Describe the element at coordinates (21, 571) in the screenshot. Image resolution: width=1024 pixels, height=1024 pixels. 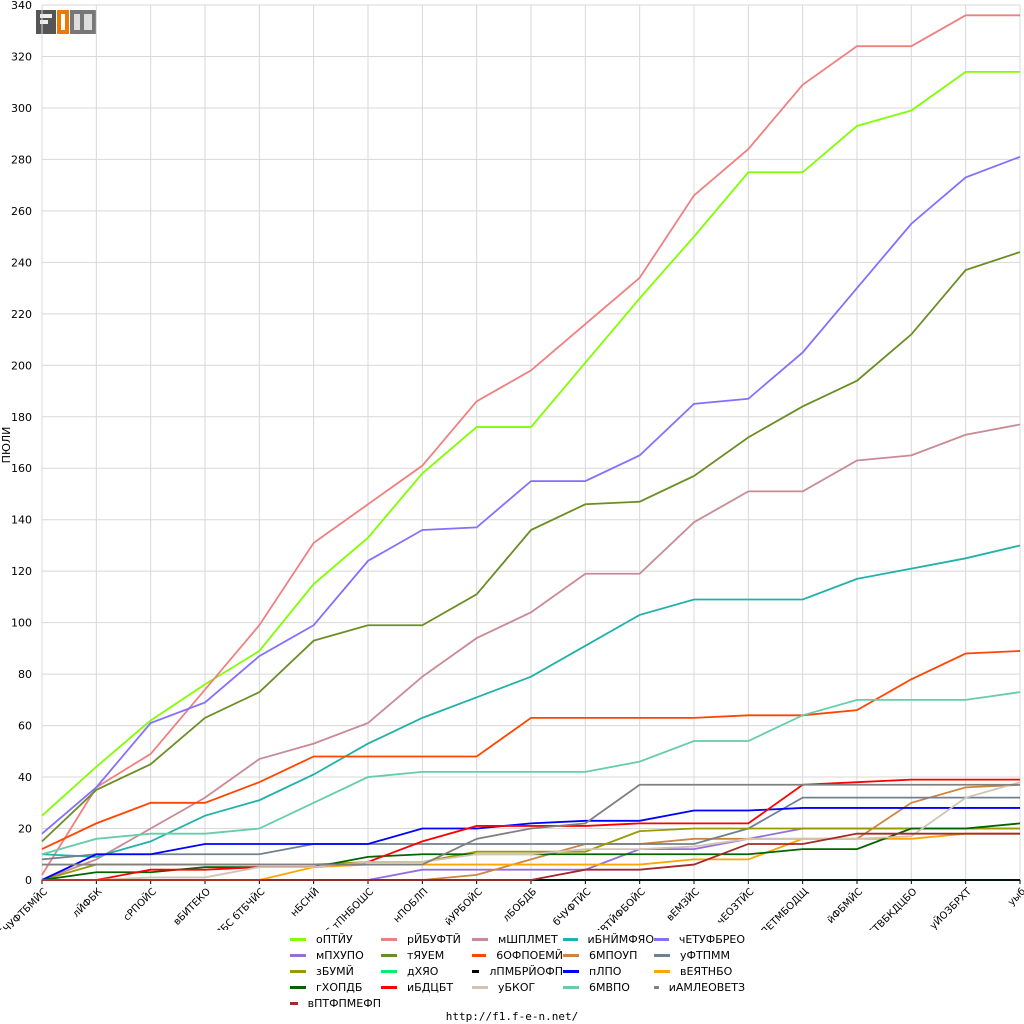
I see `y-tick-label: 120` at that location.